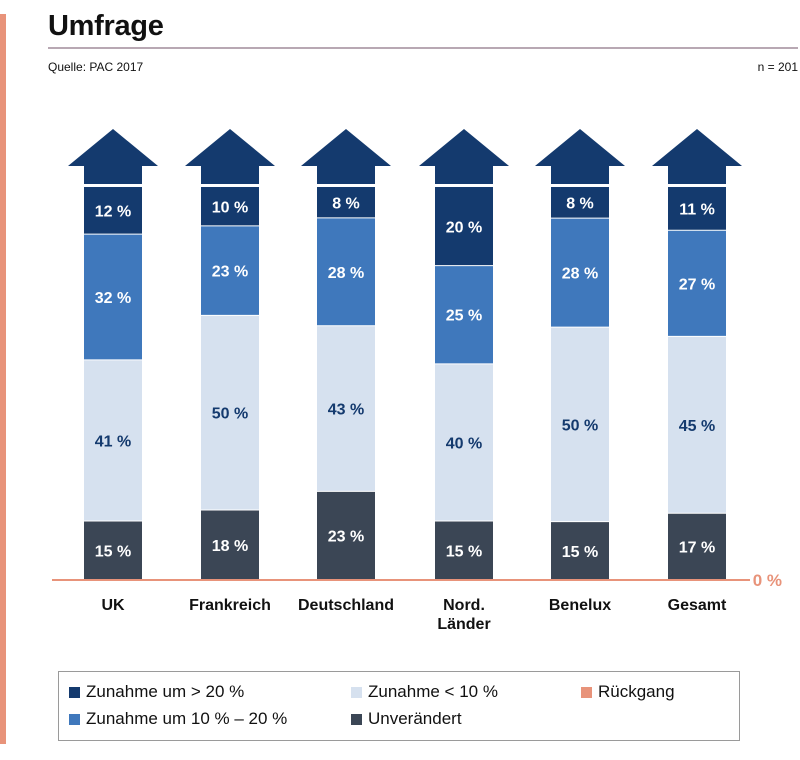 The width and height of the screenshot is (800, 760). I want to click on legend-item-increase-under-10: Zunahme < 10 %, so click(424, 692).